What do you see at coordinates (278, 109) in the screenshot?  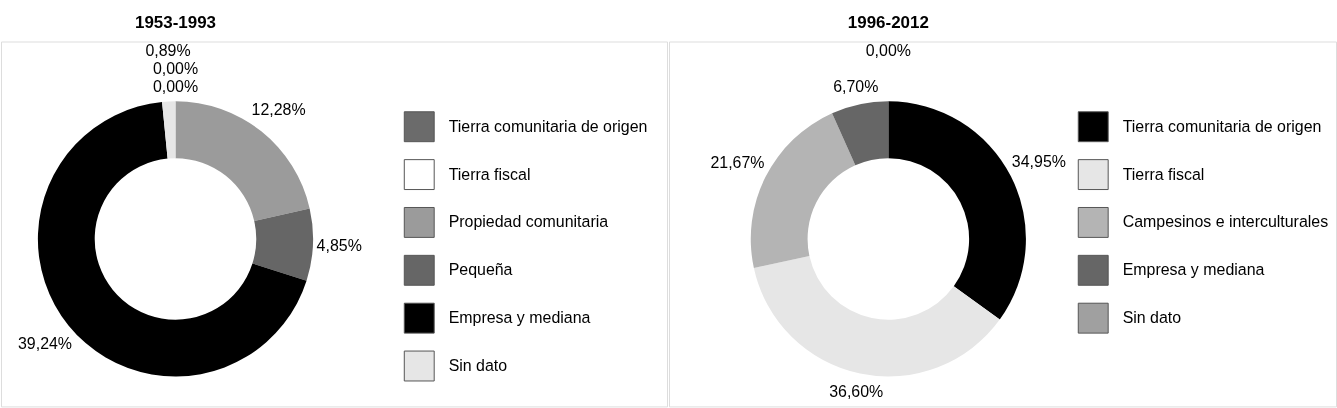 I see `data-label: 12,28%` at bounding box center [278, 109].